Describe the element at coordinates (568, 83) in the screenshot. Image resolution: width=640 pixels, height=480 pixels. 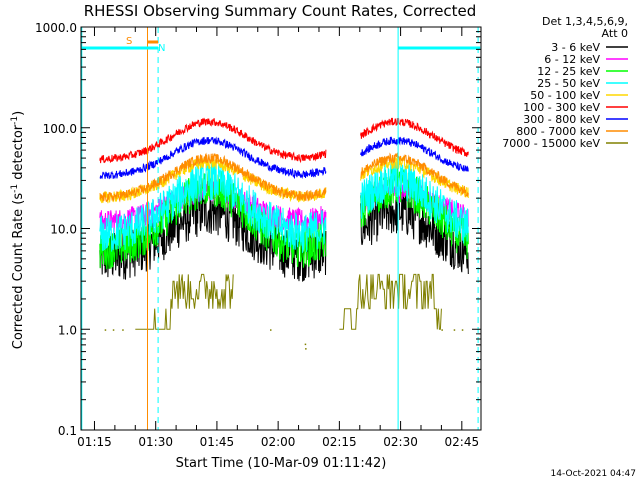
I see `legend-label: 25 - 50 keV` at that location.